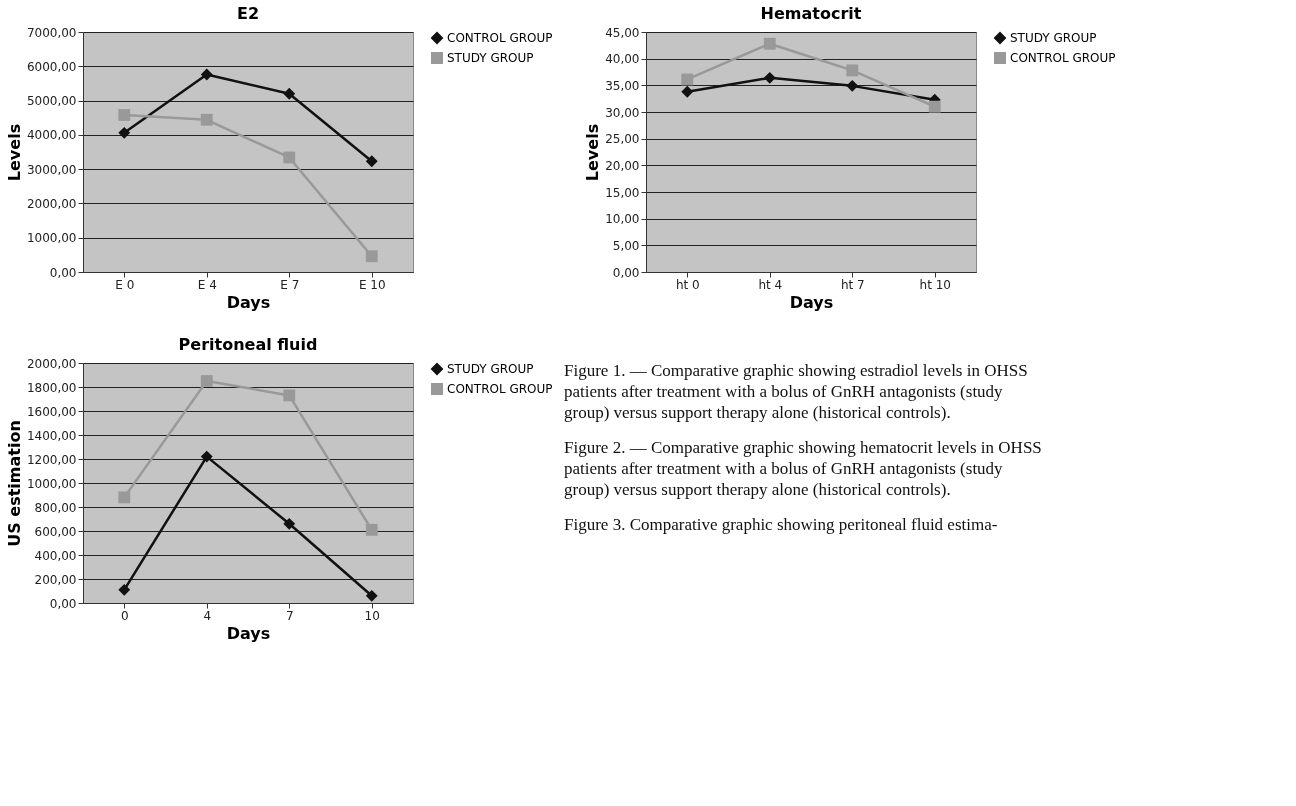 This screenshot has width=1296, height=806. Describe the element at coordinates (372, 615) in the screenshot. I see `x-tick-label: 10` at that location.